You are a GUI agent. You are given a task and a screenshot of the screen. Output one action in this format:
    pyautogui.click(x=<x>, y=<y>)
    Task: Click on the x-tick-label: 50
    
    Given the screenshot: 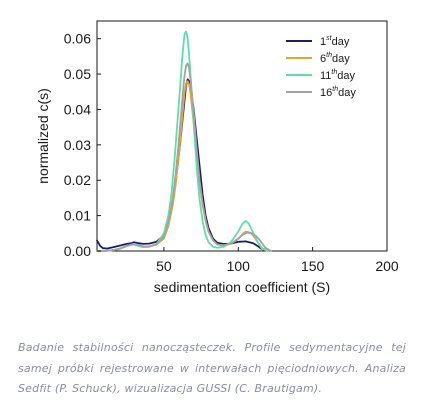 What is the action you would take?
    pyautogui.click(x=164, y=266)
    